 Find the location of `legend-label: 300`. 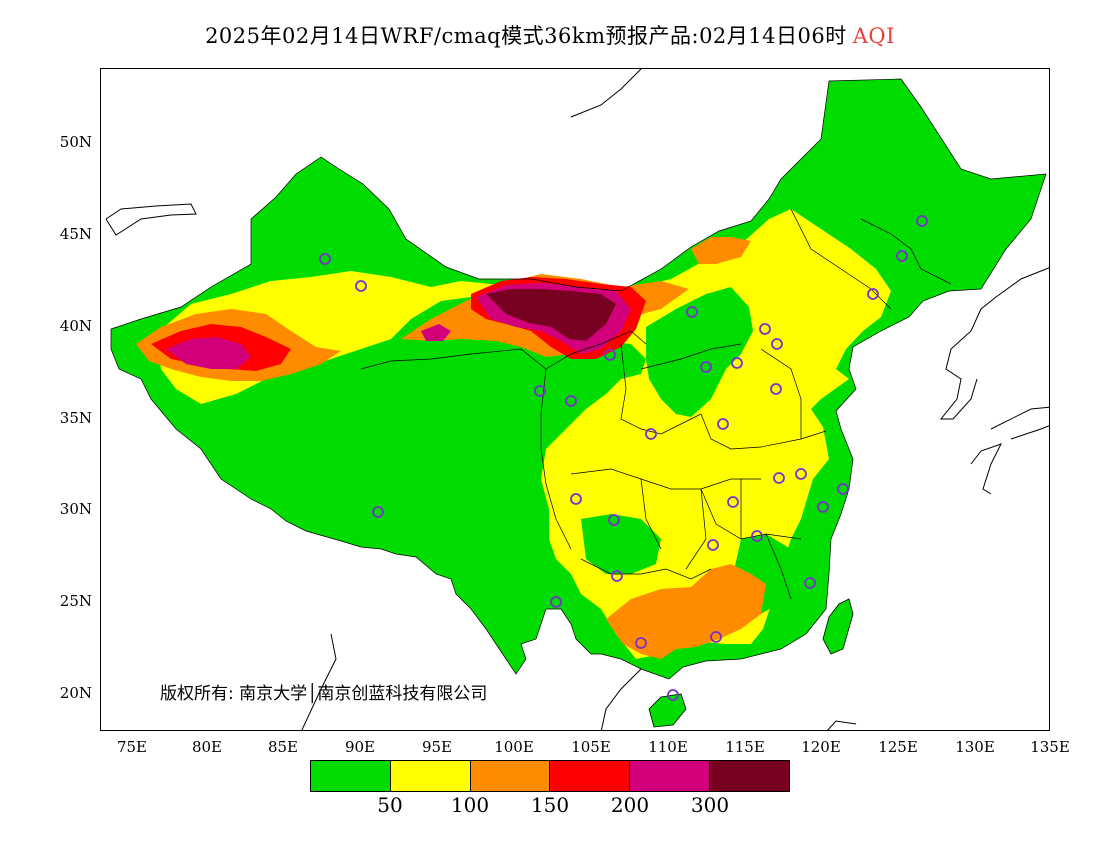

legend-label: 300 is located at coordinates (710, 805).